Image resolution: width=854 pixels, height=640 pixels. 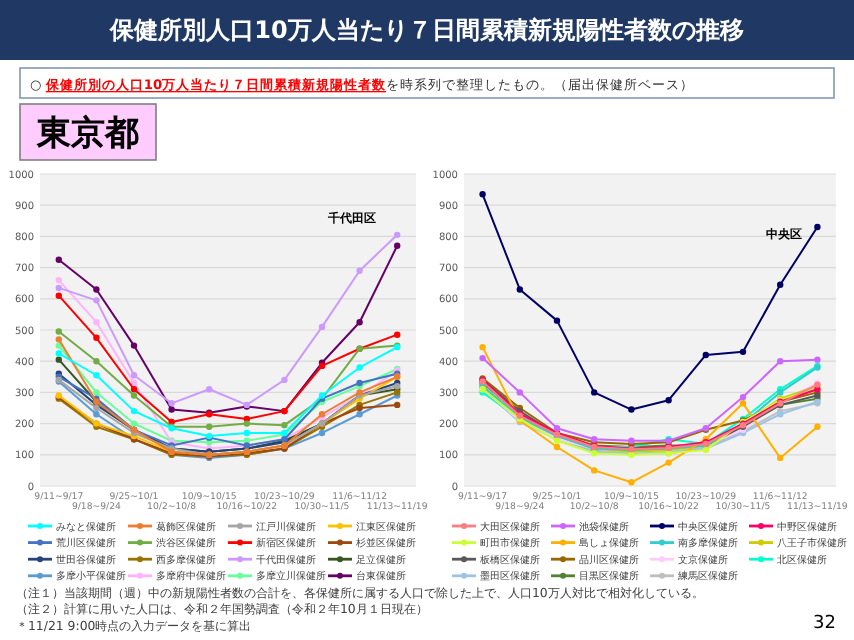 I want to click on text: 東京都, so click(x=87, y=134).